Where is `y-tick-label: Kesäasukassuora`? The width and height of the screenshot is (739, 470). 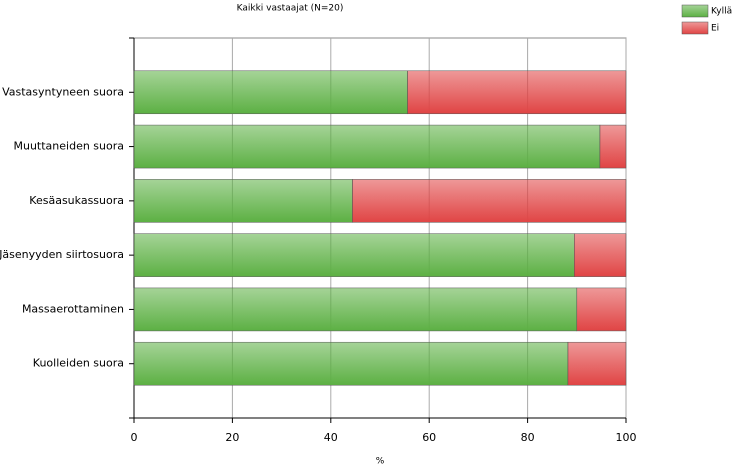
y-tick-label: Kesäasukassuora is located at coordinates (76, 200).